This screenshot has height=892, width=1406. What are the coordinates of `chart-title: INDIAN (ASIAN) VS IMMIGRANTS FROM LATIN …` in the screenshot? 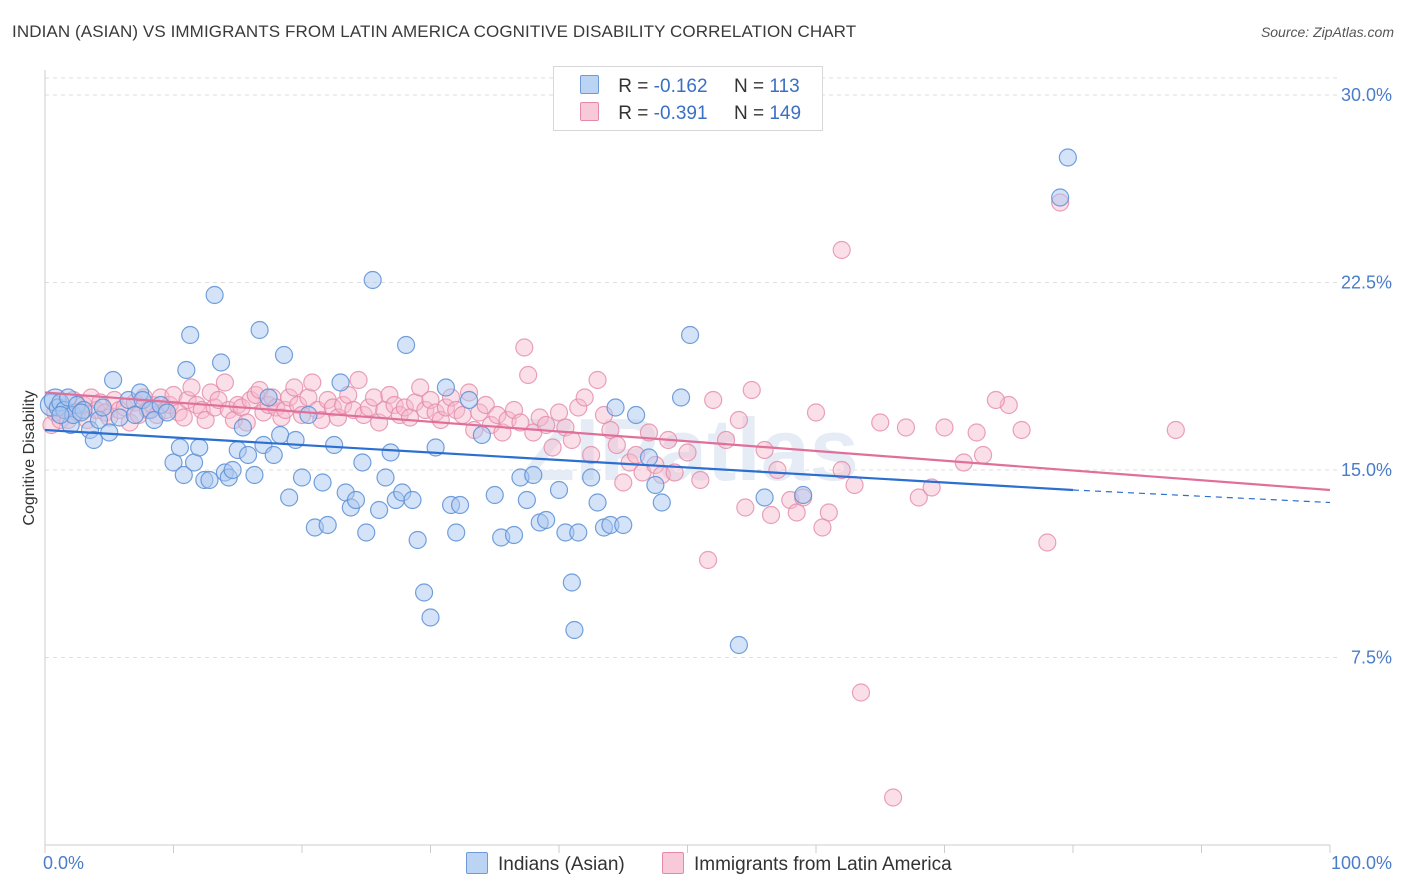 It's located at (434, 31).